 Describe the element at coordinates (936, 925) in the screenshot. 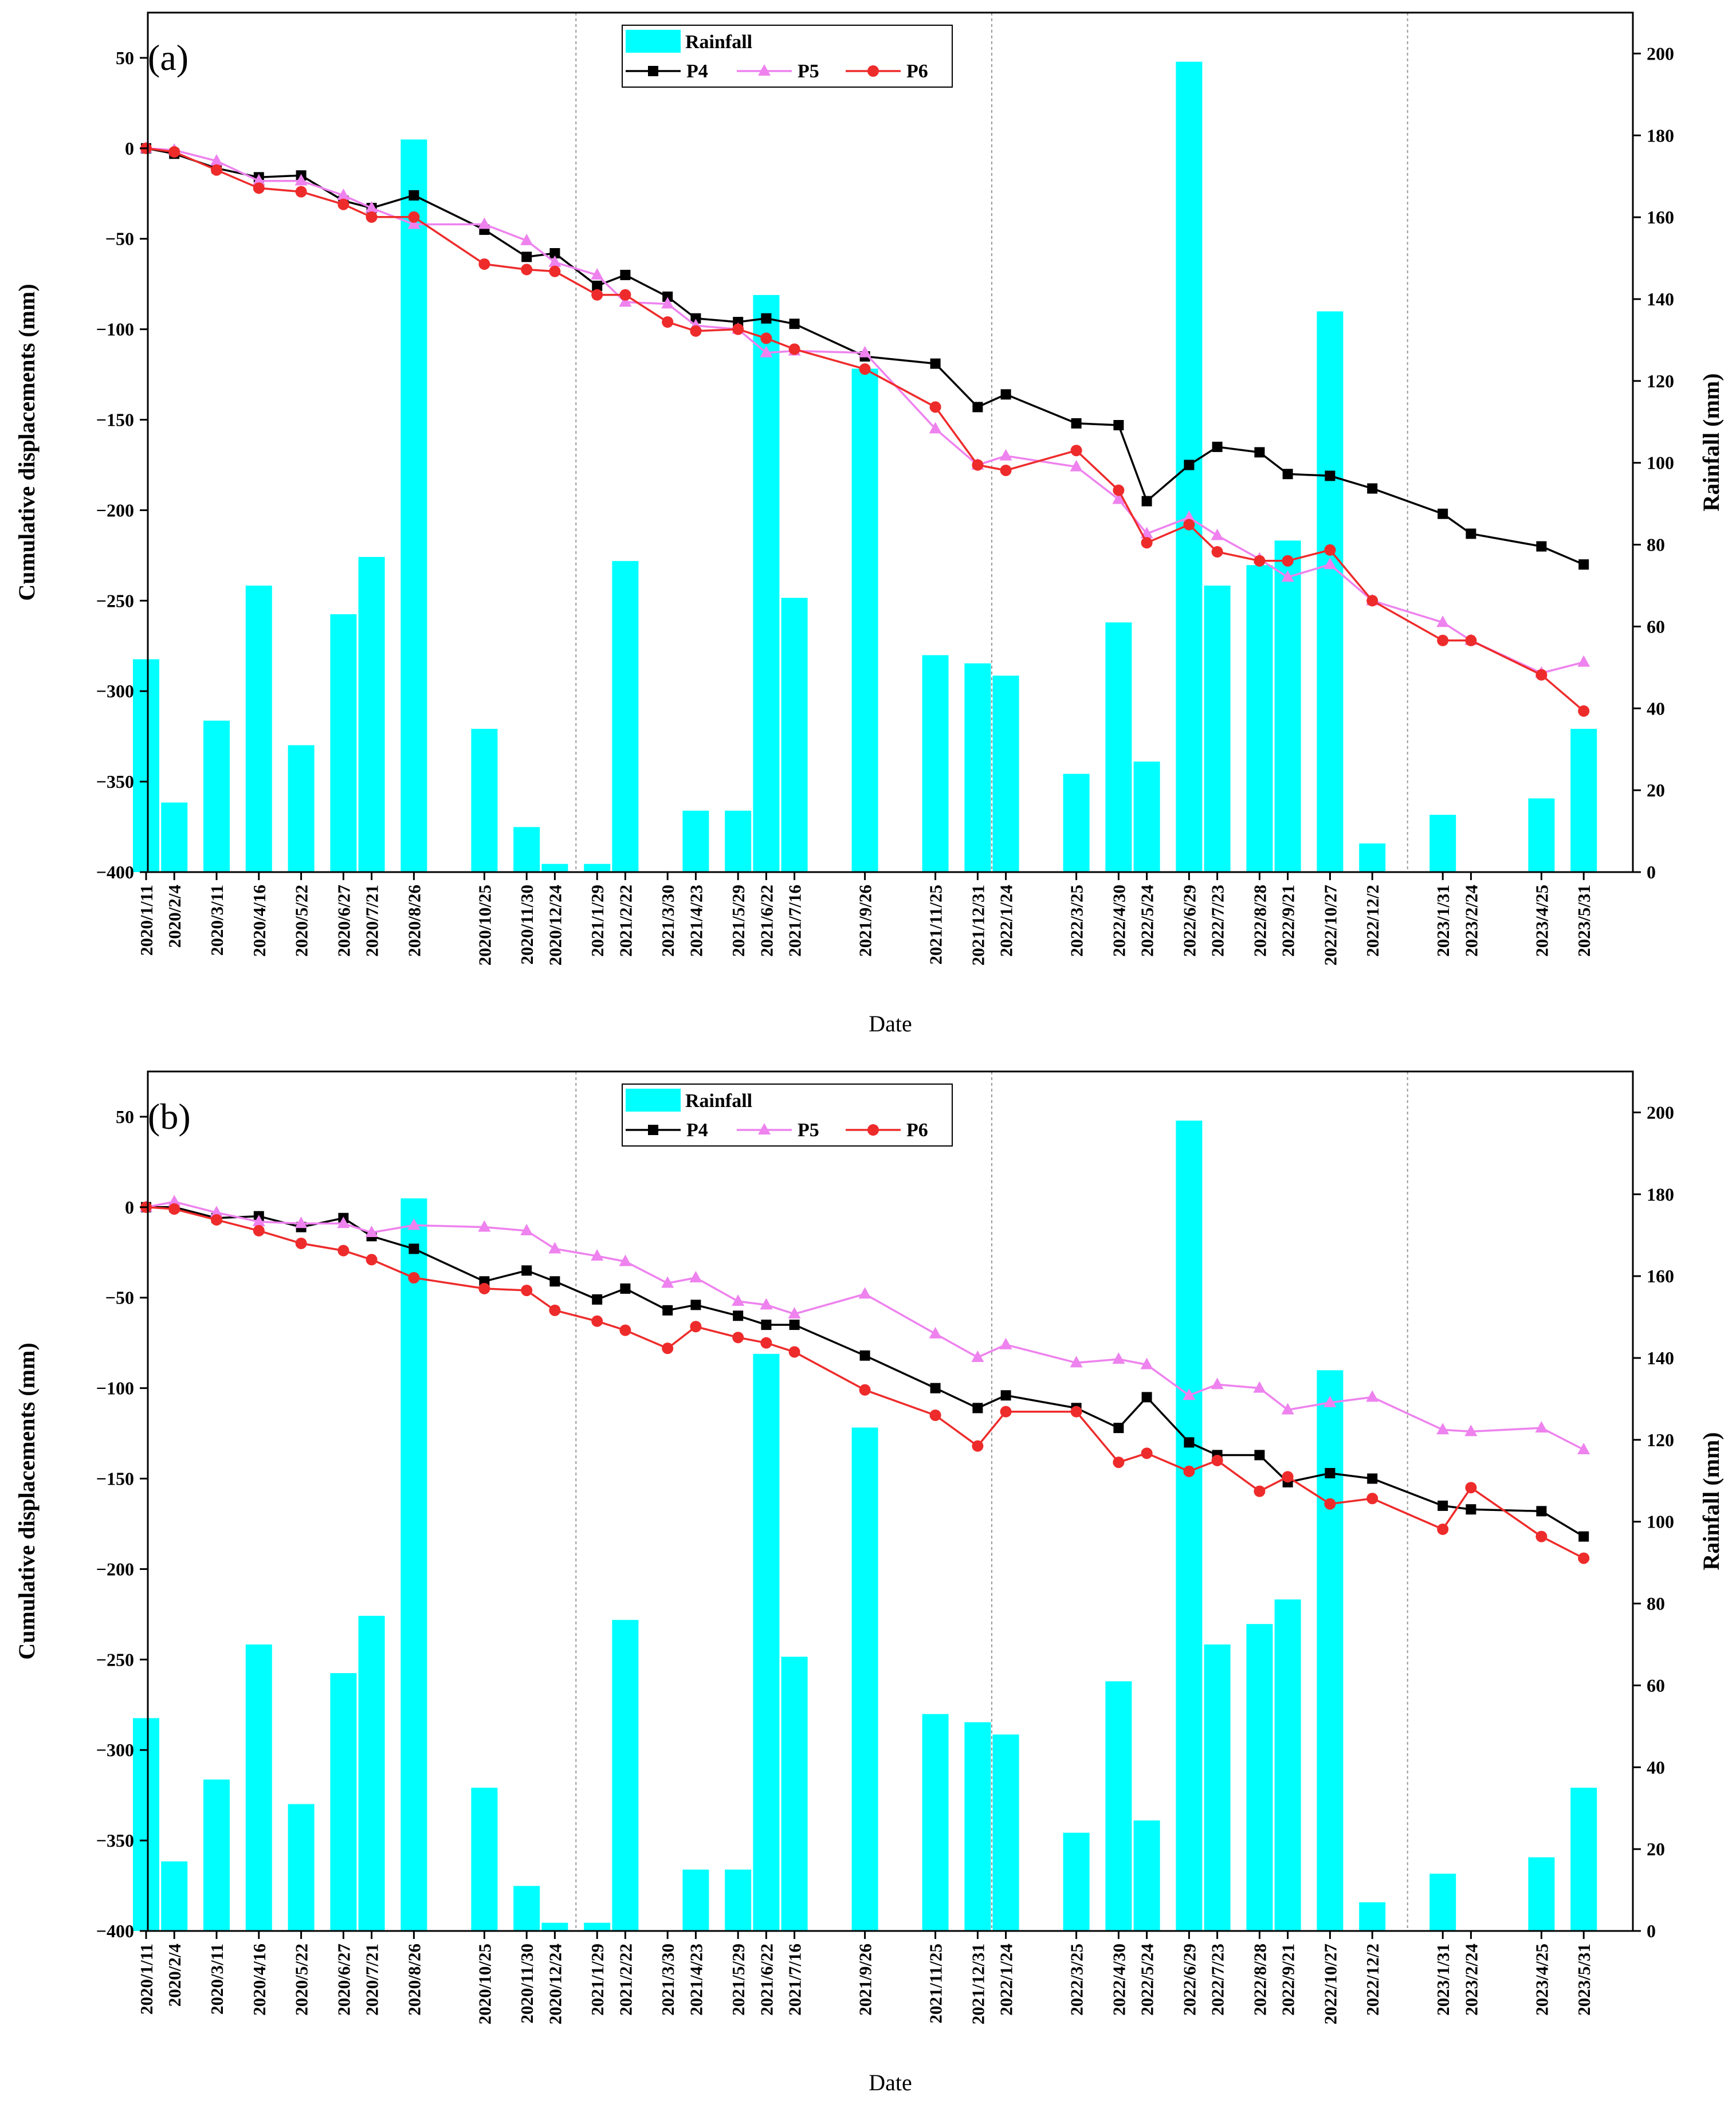

I see `x-tick-label: 2021/11/25` at that location.